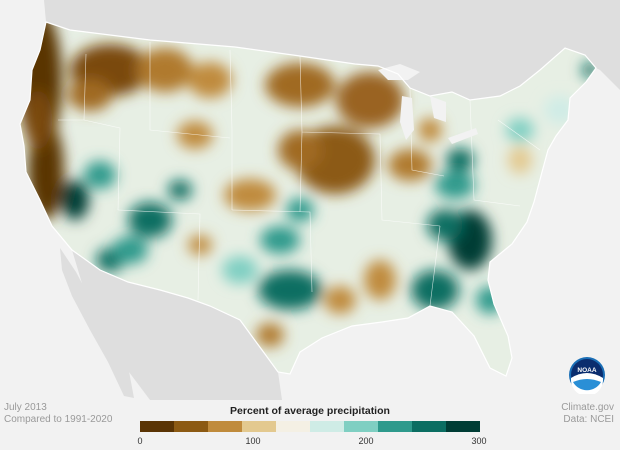 The image size is (620, 450). What do you see at coordinates (58, 419) in the screenshot?
I see `baseline-label: Compared to 1991-2020` at bounding box center [58, 419].